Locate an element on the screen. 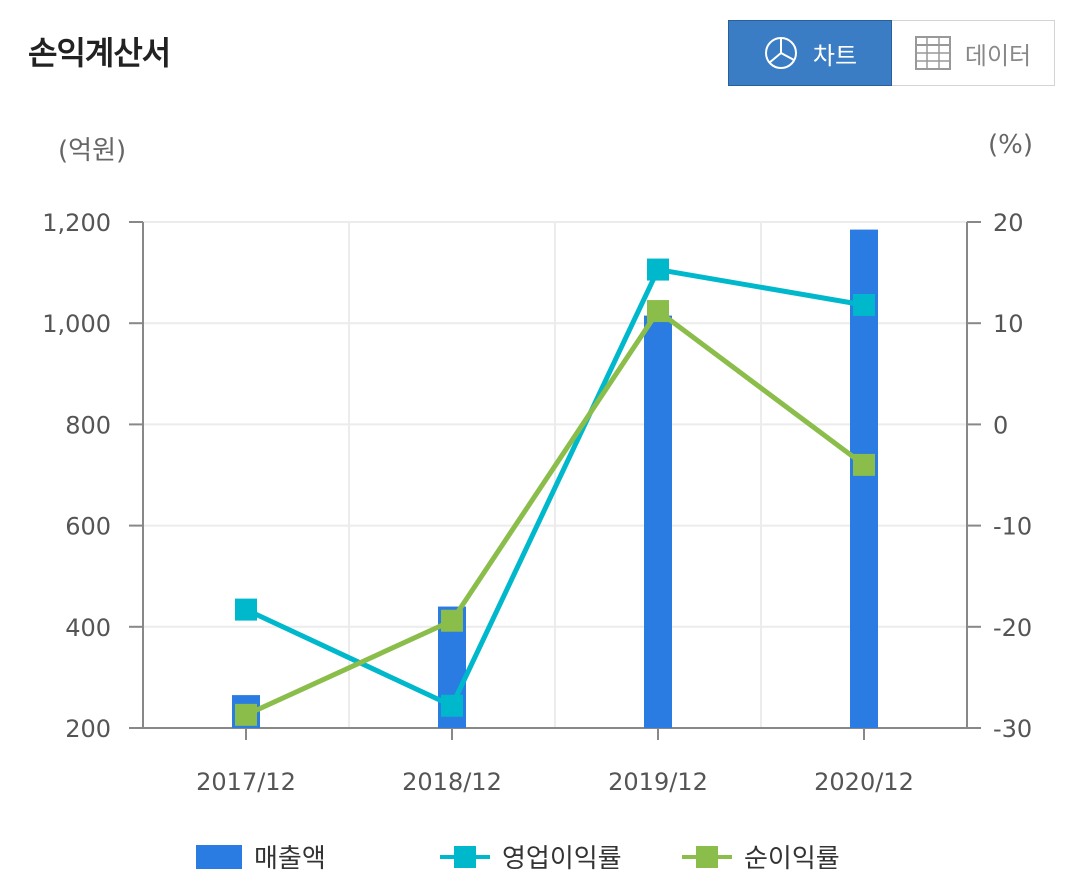 This screenshot has width=1080, height=886. pie-chart-icon is located at coordinates (780, 53).